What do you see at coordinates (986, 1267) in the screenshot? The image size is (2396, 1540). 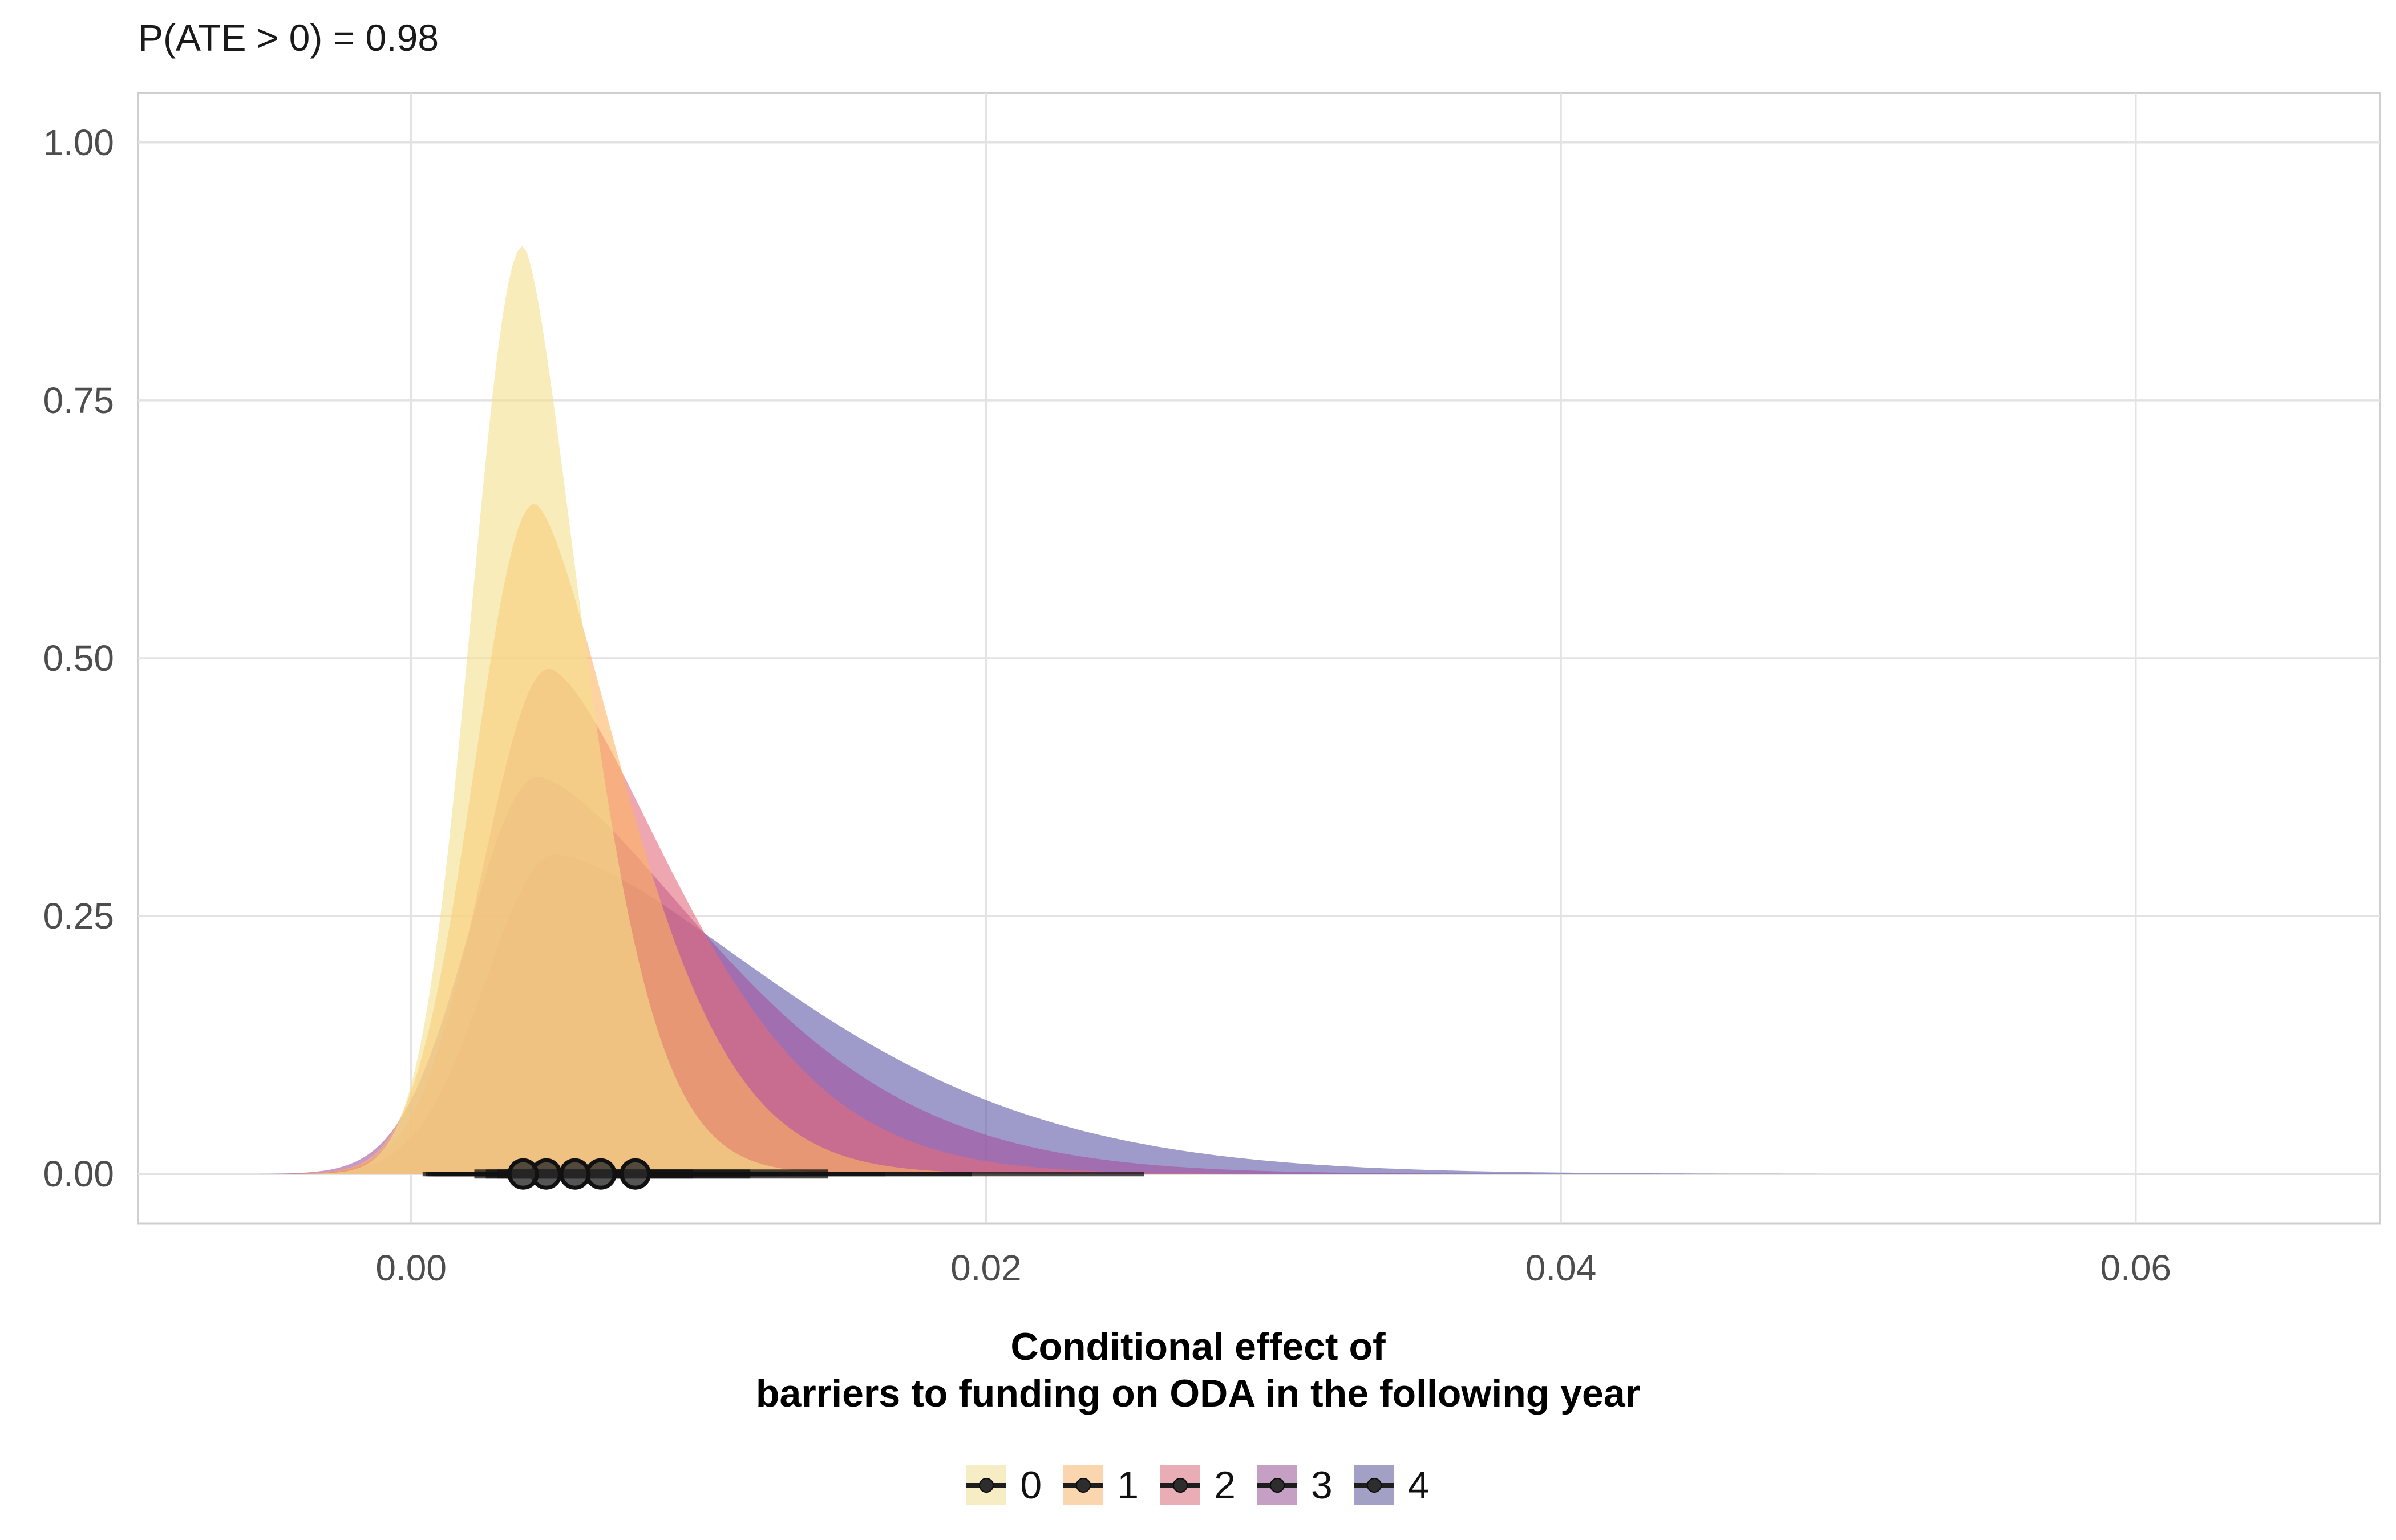 I see `x-tick-label: 0.02` at bounding box center [986, 1267].